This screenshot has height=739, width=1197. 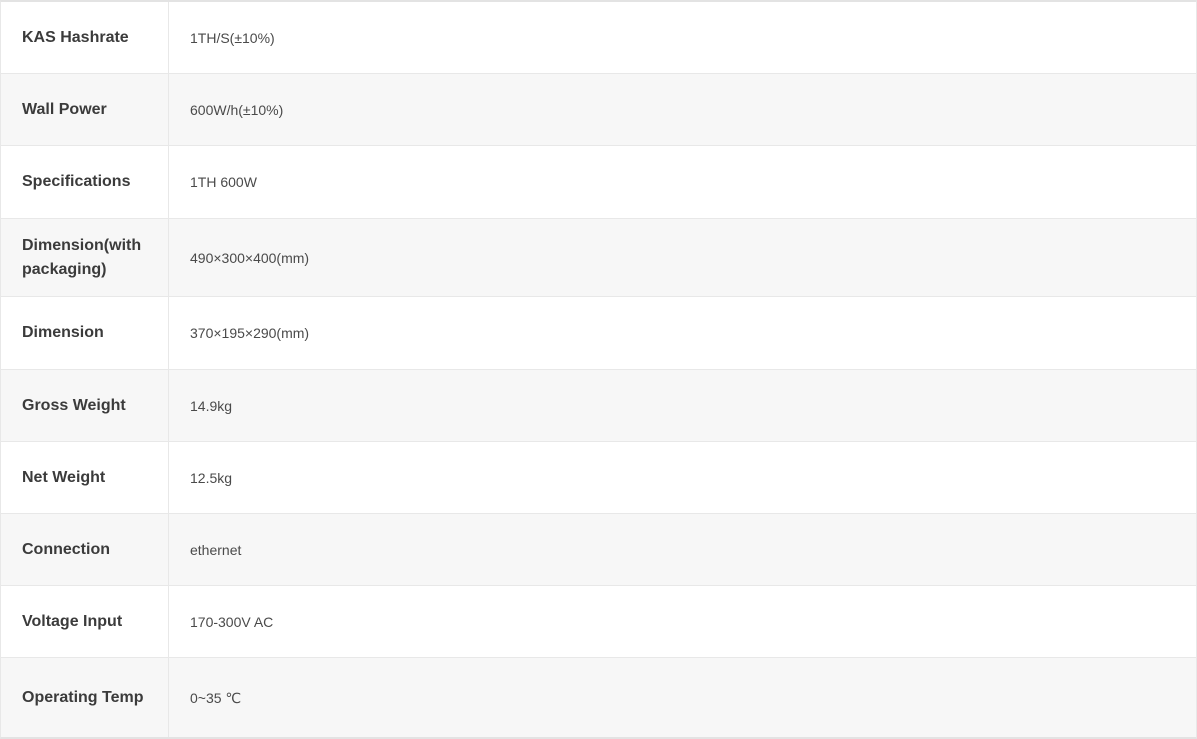 What do you see at coordinates (85, 37) in the screenshot?
I see `spec-label: KAS Hashrate` at bounding box center [85, 37].